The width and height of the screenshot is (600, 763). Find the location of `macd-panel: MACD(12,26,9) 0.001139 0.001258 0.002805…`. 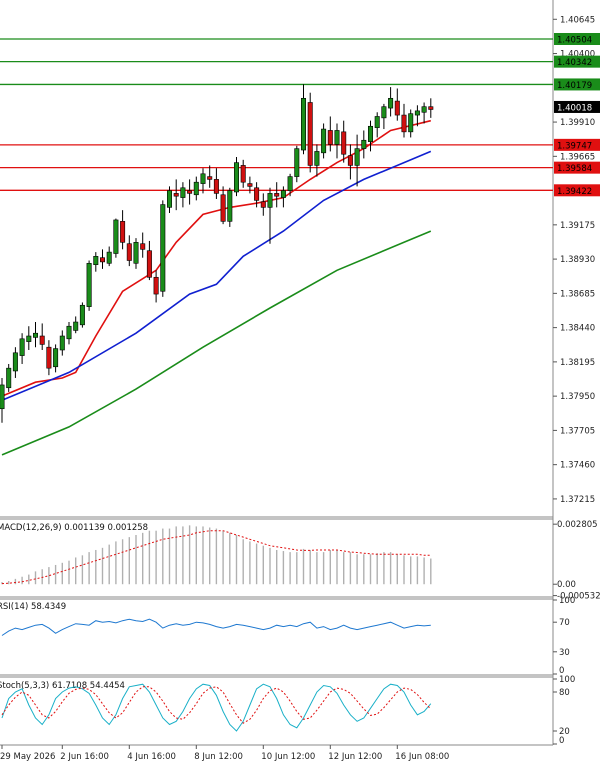

macd-panel: MACD(12,26,9) 0.001139 0.001258 0.002805… is located at coordinates (300, 560).